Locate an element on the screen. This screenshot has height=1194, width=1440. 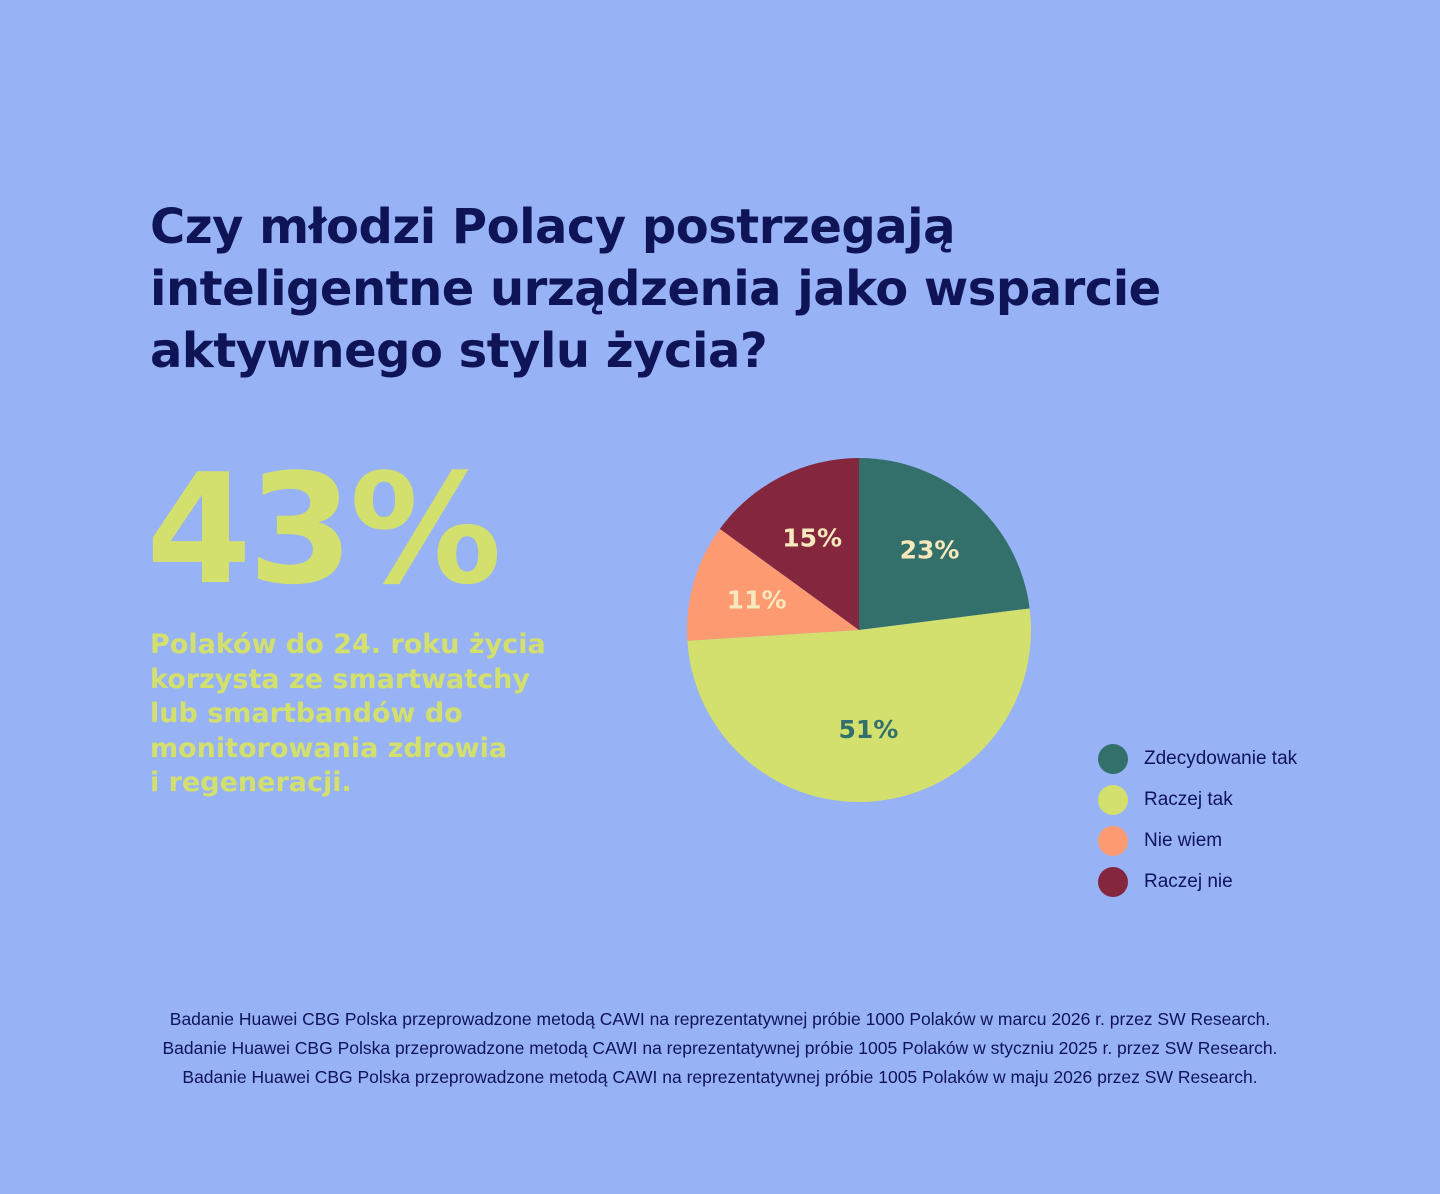
legend-label: Raczej nie is located at coordinates (1188, 881).